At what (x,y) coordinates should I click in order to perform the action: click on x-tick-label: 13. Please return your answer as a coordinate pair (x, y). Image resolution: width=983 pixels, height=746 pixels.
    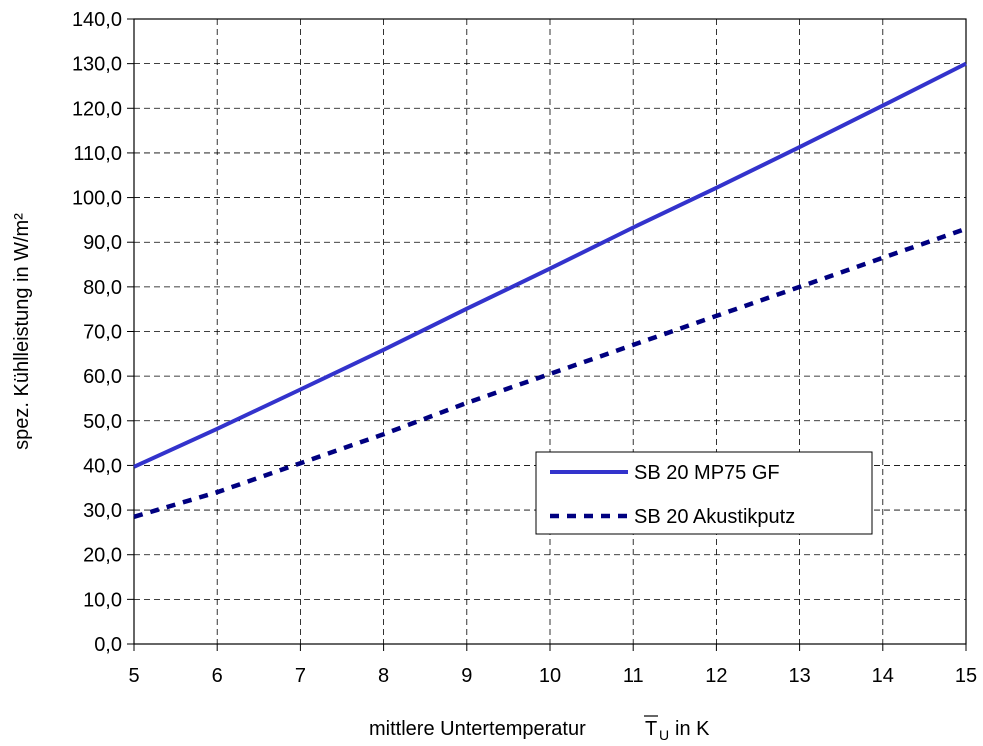
    Looking at the image, I should click on (799, 676).